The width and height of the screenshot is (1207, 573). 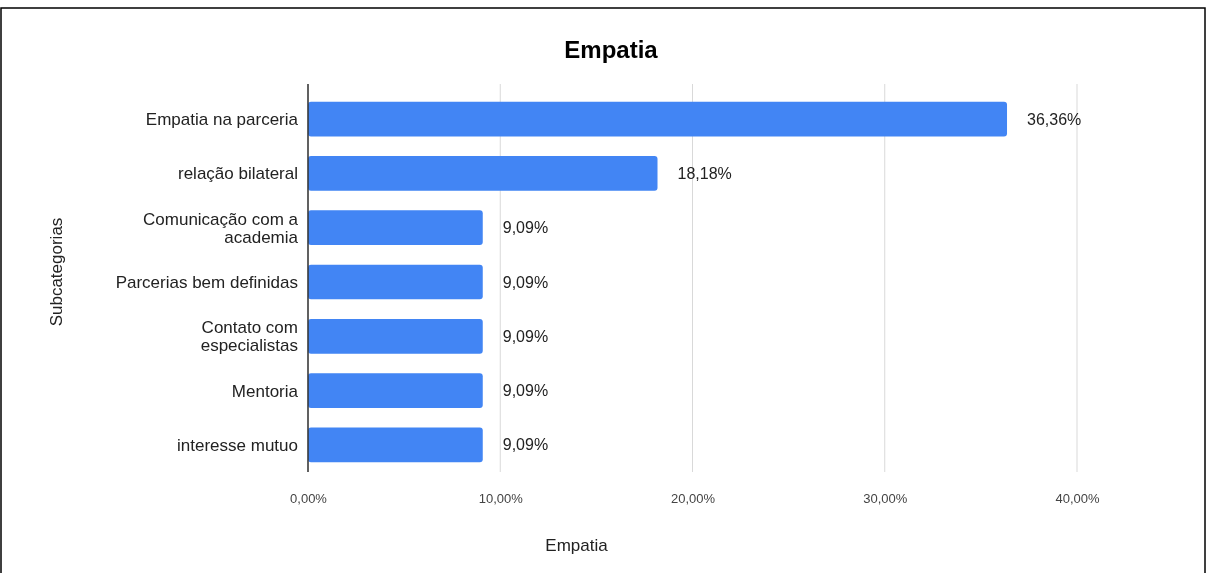 What do you see at coordinates (1054, 119) in the screenshot?
I see `data-label: 36,36%` at bounding box center [1054, 119].